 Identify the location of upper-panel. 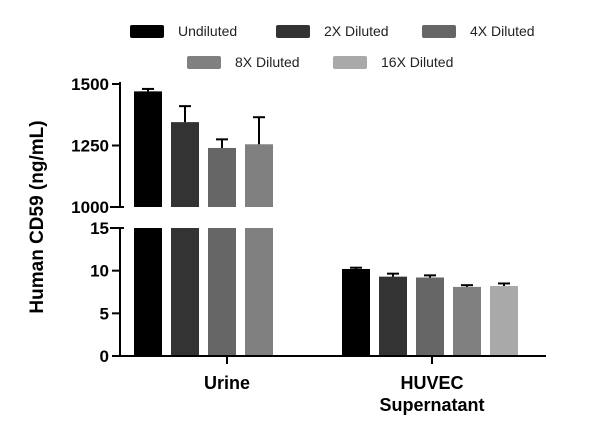
(203, 147).